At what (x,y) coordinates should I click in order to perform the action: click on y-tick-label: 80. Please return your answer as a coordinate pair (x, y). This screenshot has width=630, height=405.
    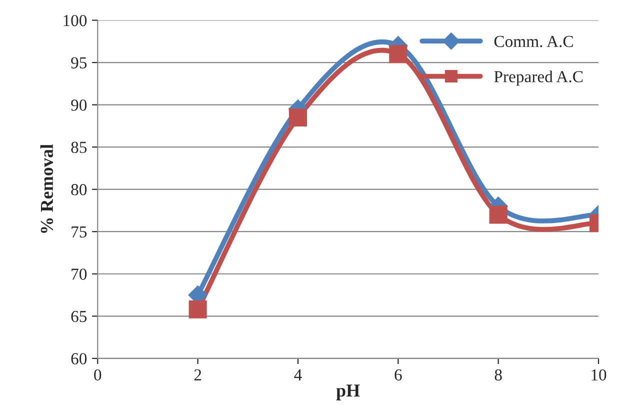
    Looking at the image, I should click on (79, 190).